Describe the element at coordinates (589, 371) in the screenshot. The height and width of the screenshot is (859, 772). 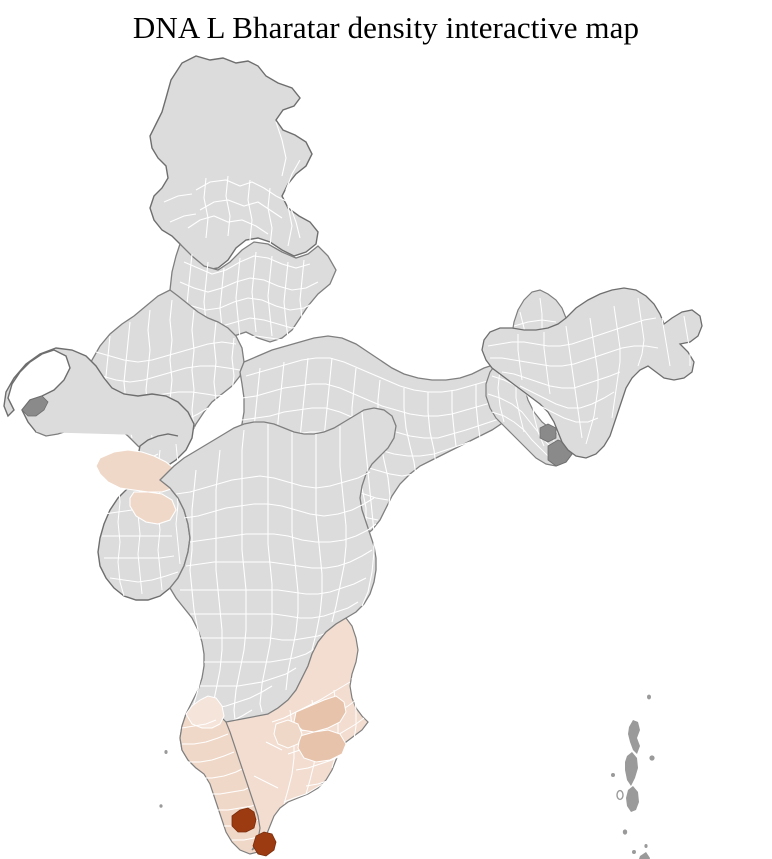
I see `district-borders-northeast` at that location.